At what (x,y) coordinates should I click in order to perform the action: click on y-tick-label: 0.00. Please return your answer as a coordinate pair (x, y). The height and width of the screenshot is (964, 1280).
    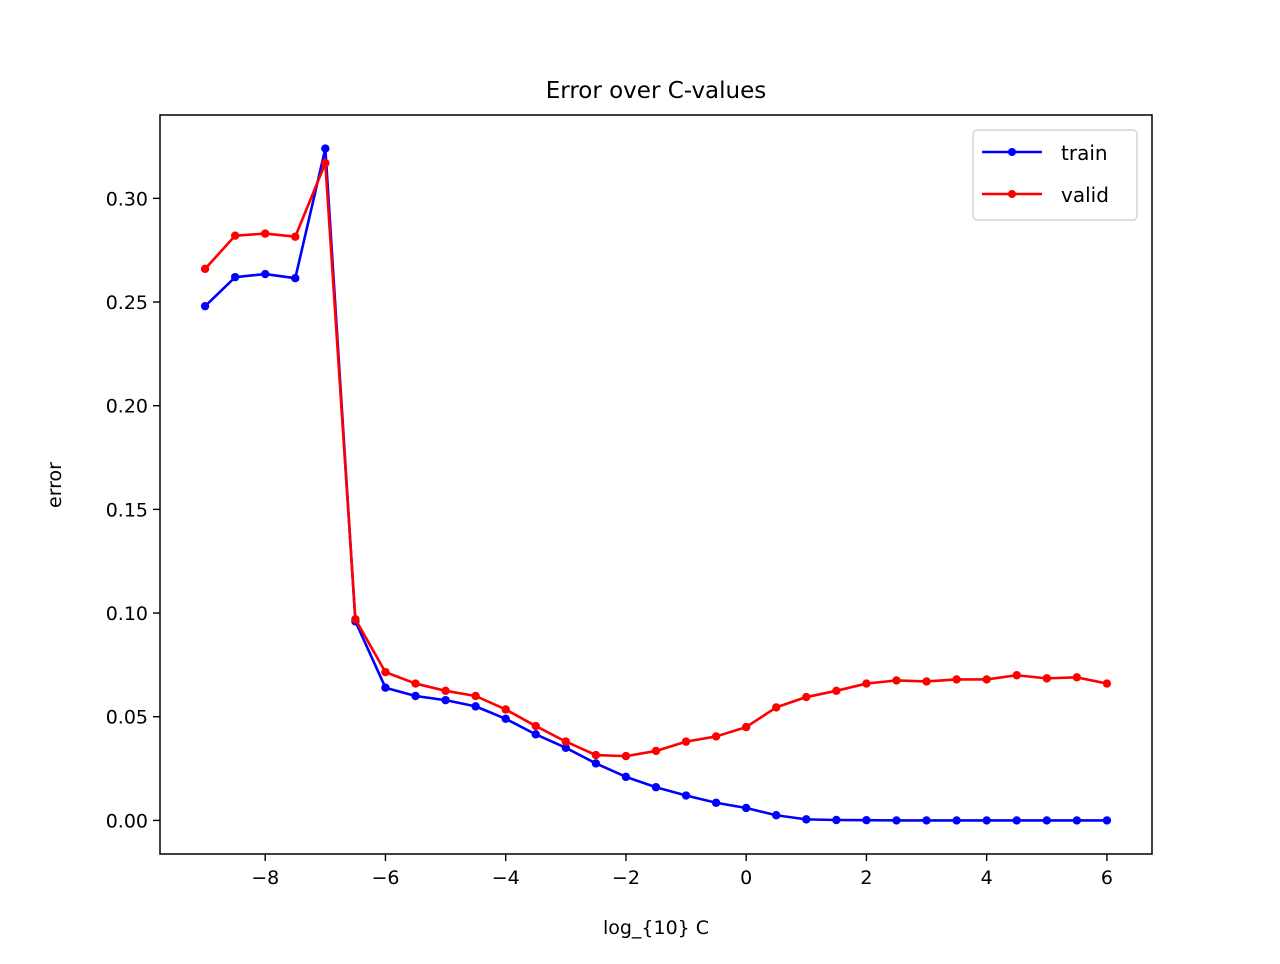
    Looking at the image, I should click on (127, 821).